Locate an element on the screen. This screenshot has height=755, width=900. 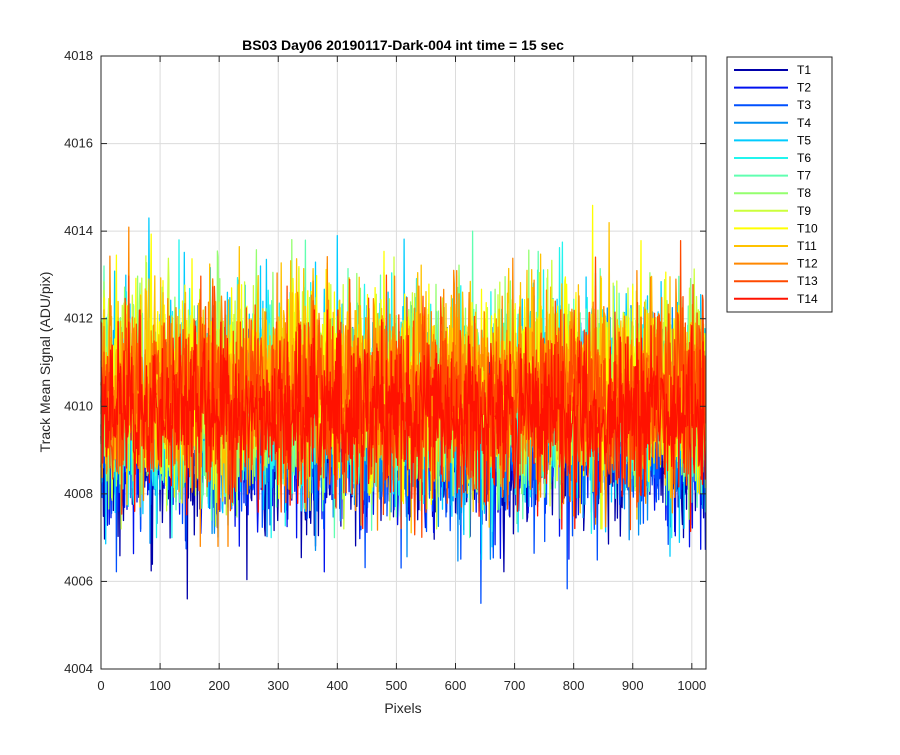
legend-label-t11: T11 is located at coordinates (807, 246).